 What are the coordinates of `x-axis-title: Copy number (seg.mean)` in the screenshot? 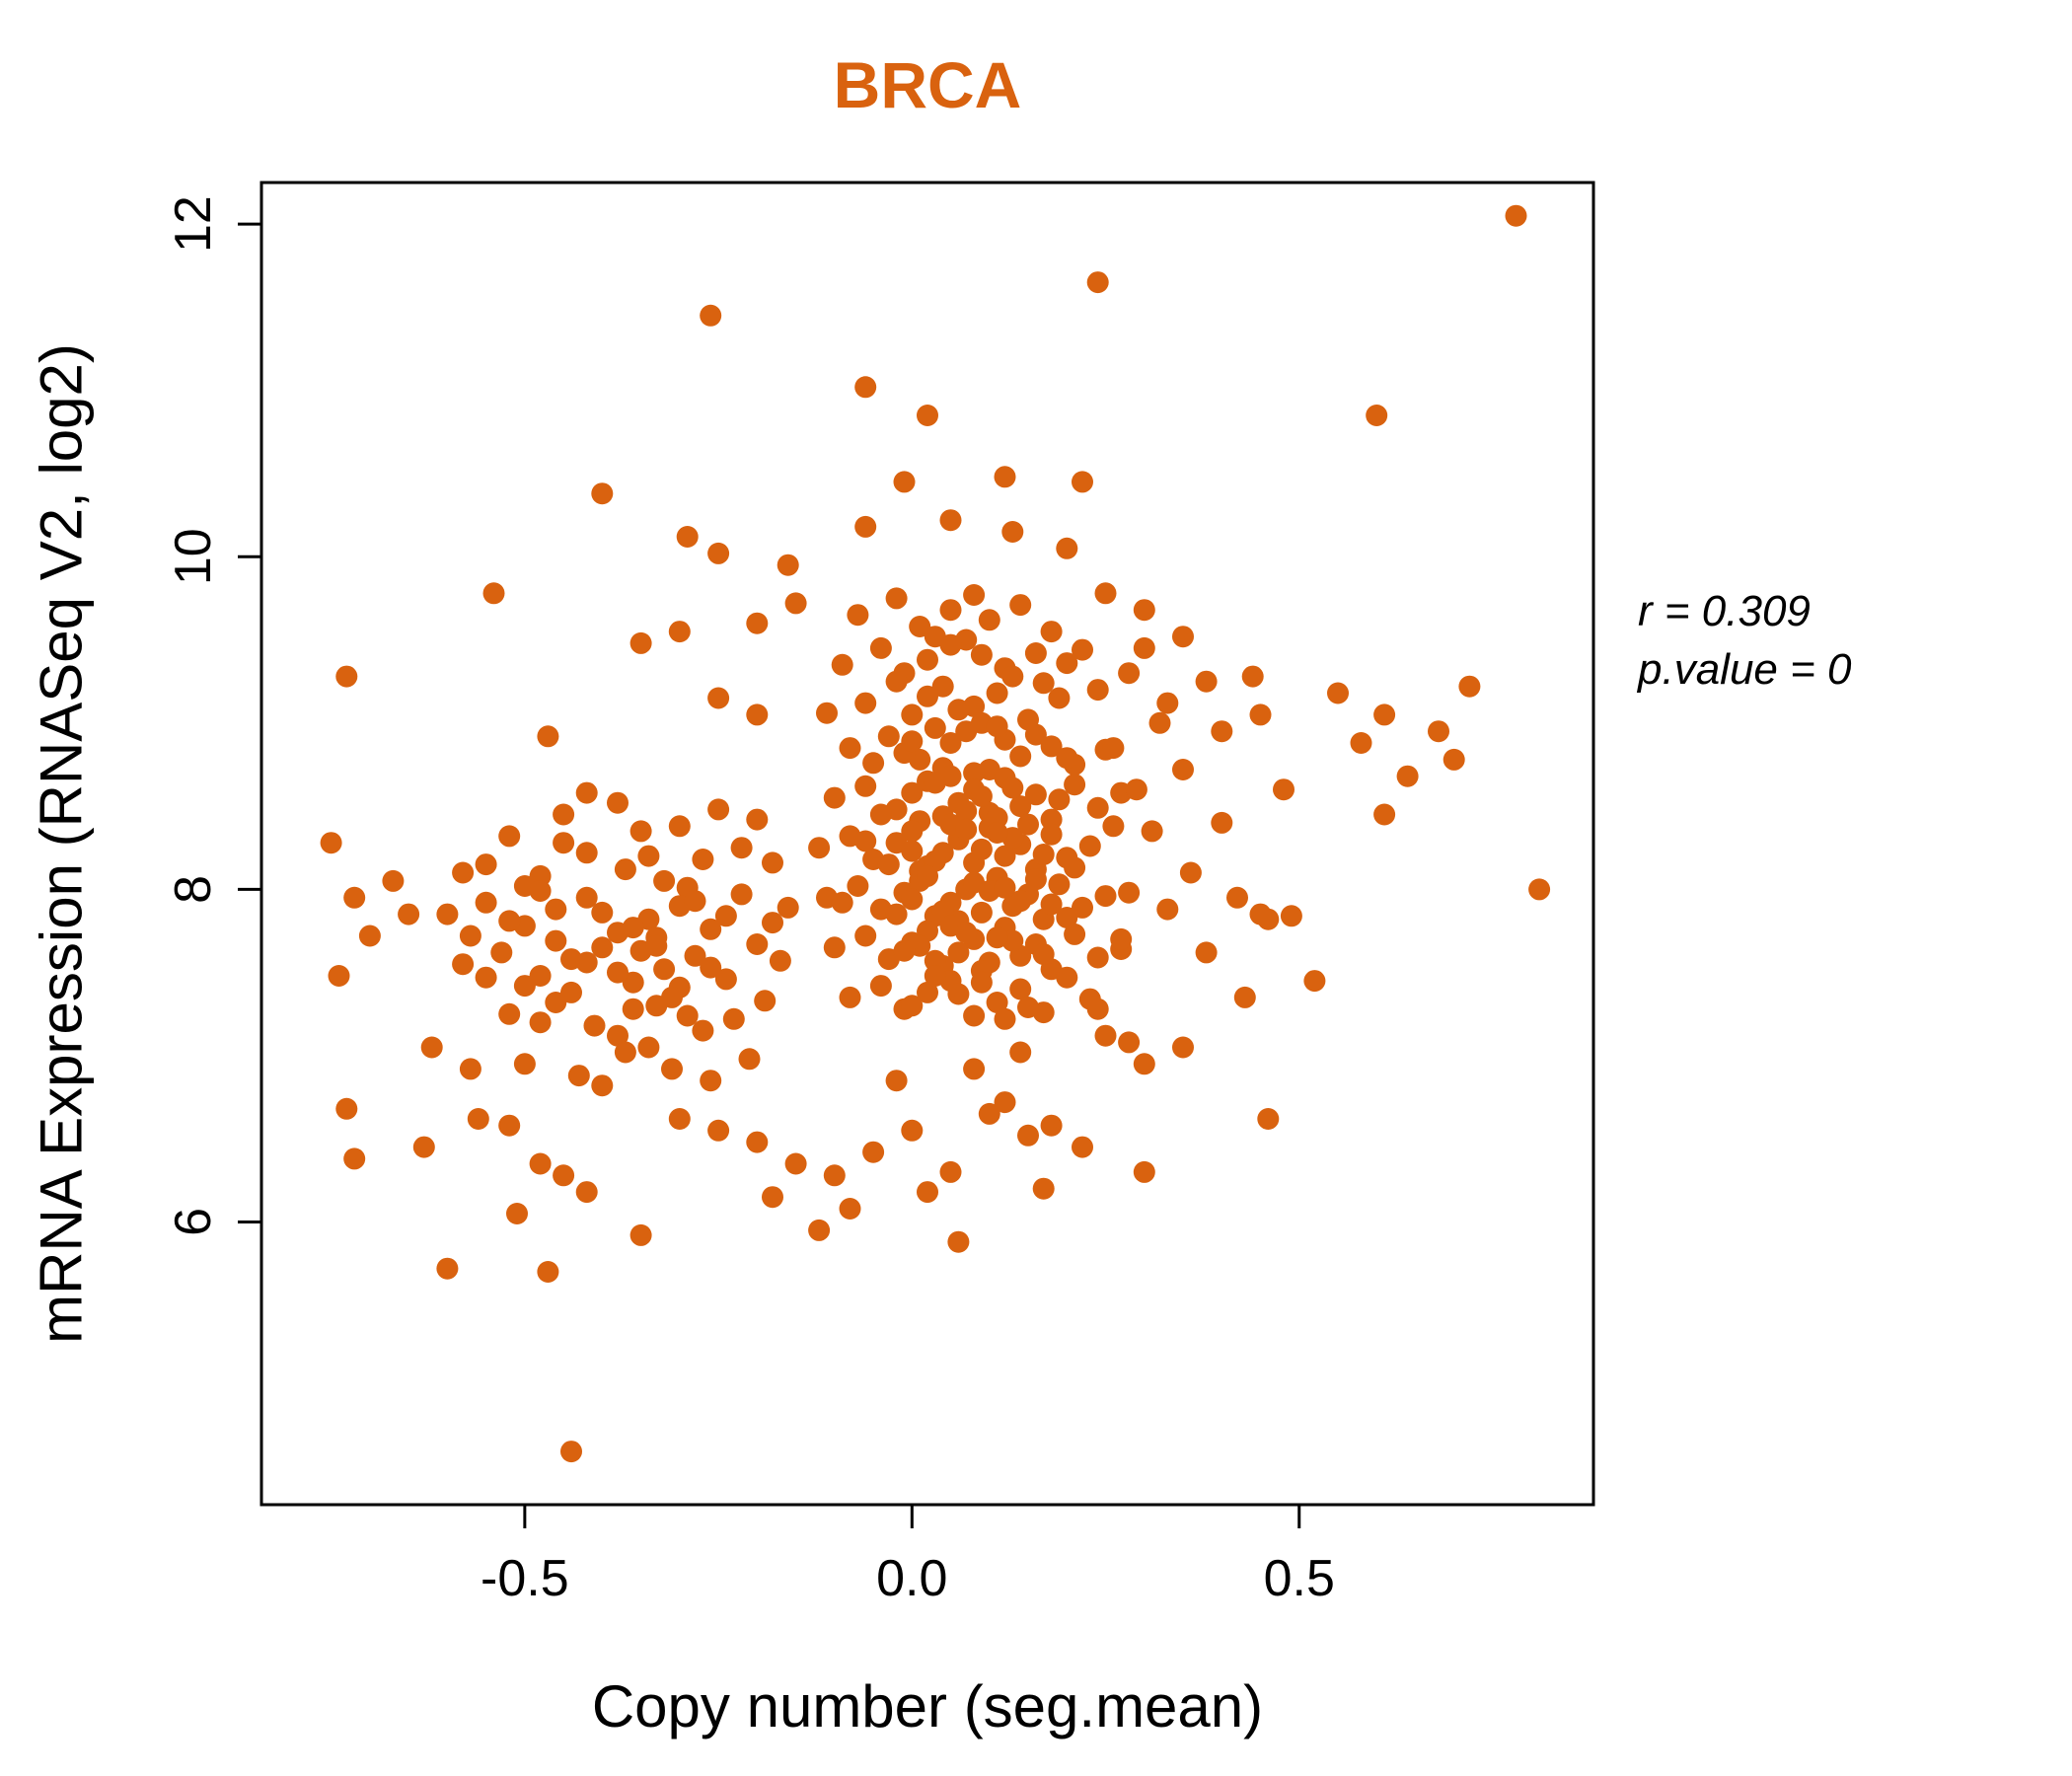 It's located at (928, 1706).